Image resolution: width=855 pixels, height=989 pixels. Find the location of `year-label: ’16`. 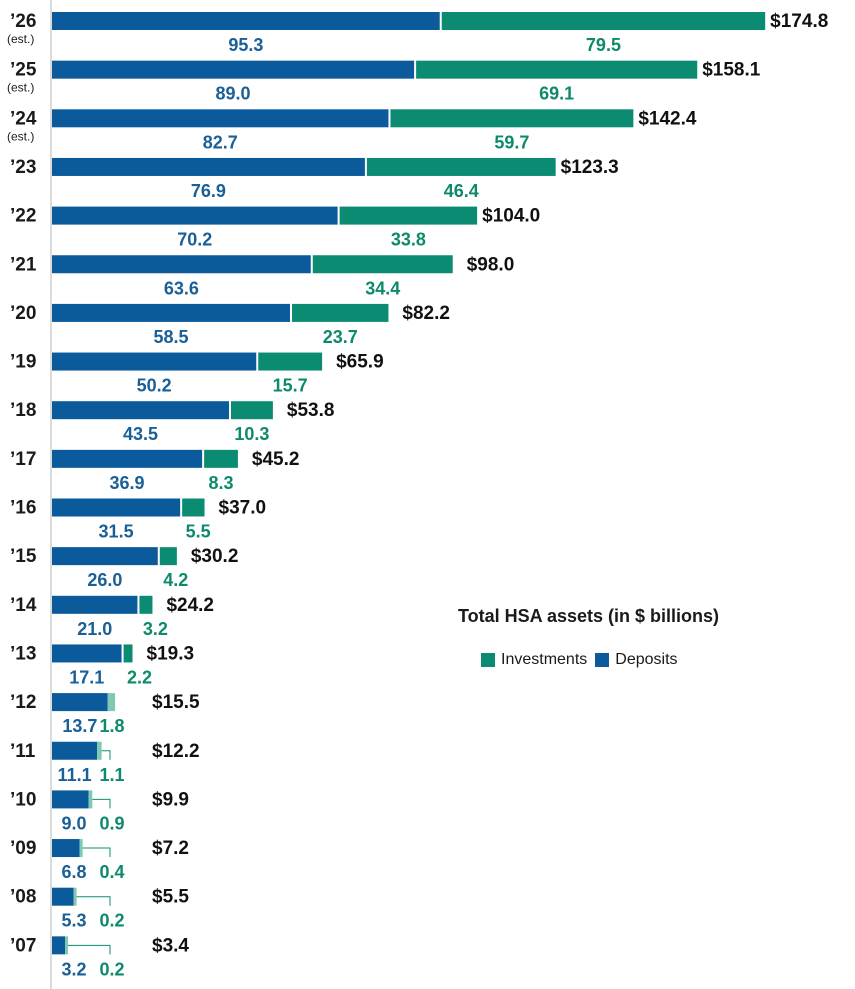

year-label: ’16 is located at coordinates (23, 508).